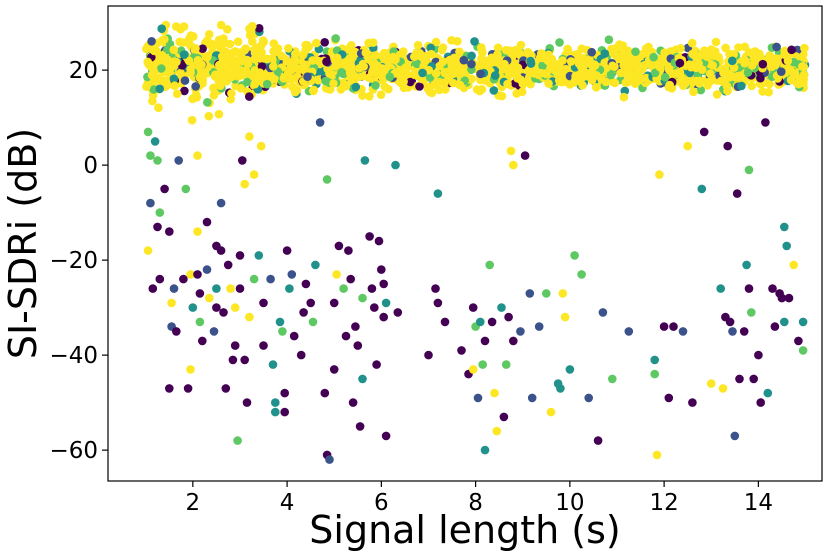  I want to click on y-tick-label: −20, so click(73, 261).